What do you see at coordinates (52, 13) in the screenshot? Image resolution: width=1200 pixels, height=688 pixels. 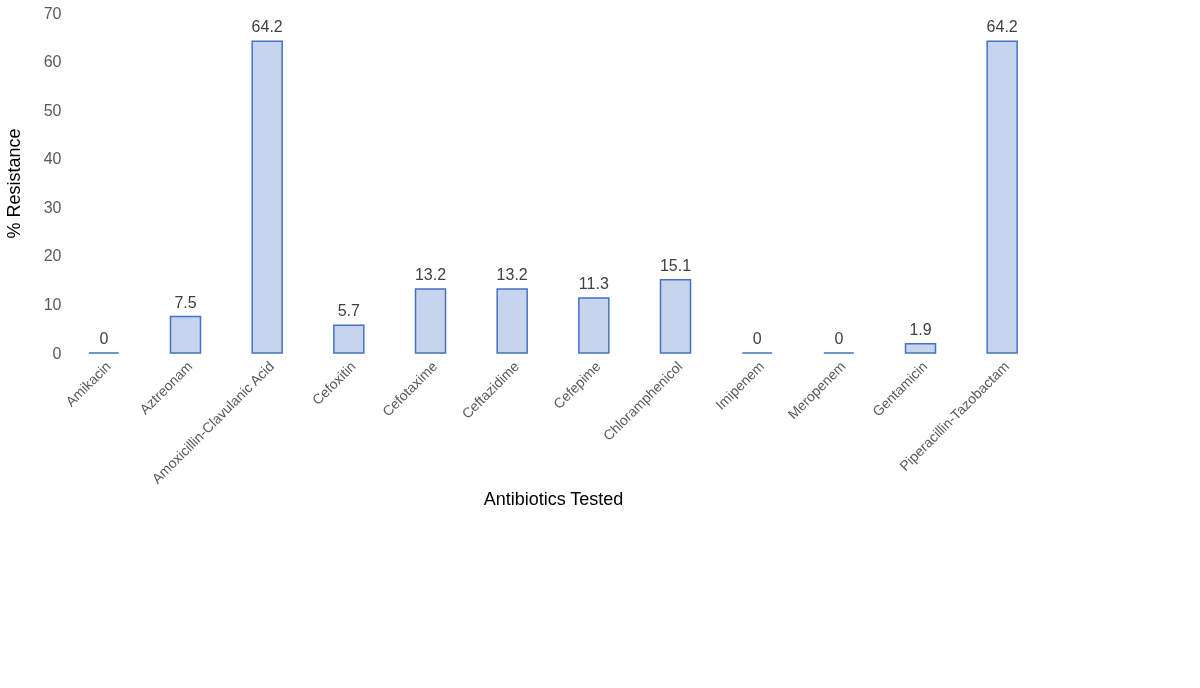 I see `y-tick-label: 70` at bounding box center [52, 13].